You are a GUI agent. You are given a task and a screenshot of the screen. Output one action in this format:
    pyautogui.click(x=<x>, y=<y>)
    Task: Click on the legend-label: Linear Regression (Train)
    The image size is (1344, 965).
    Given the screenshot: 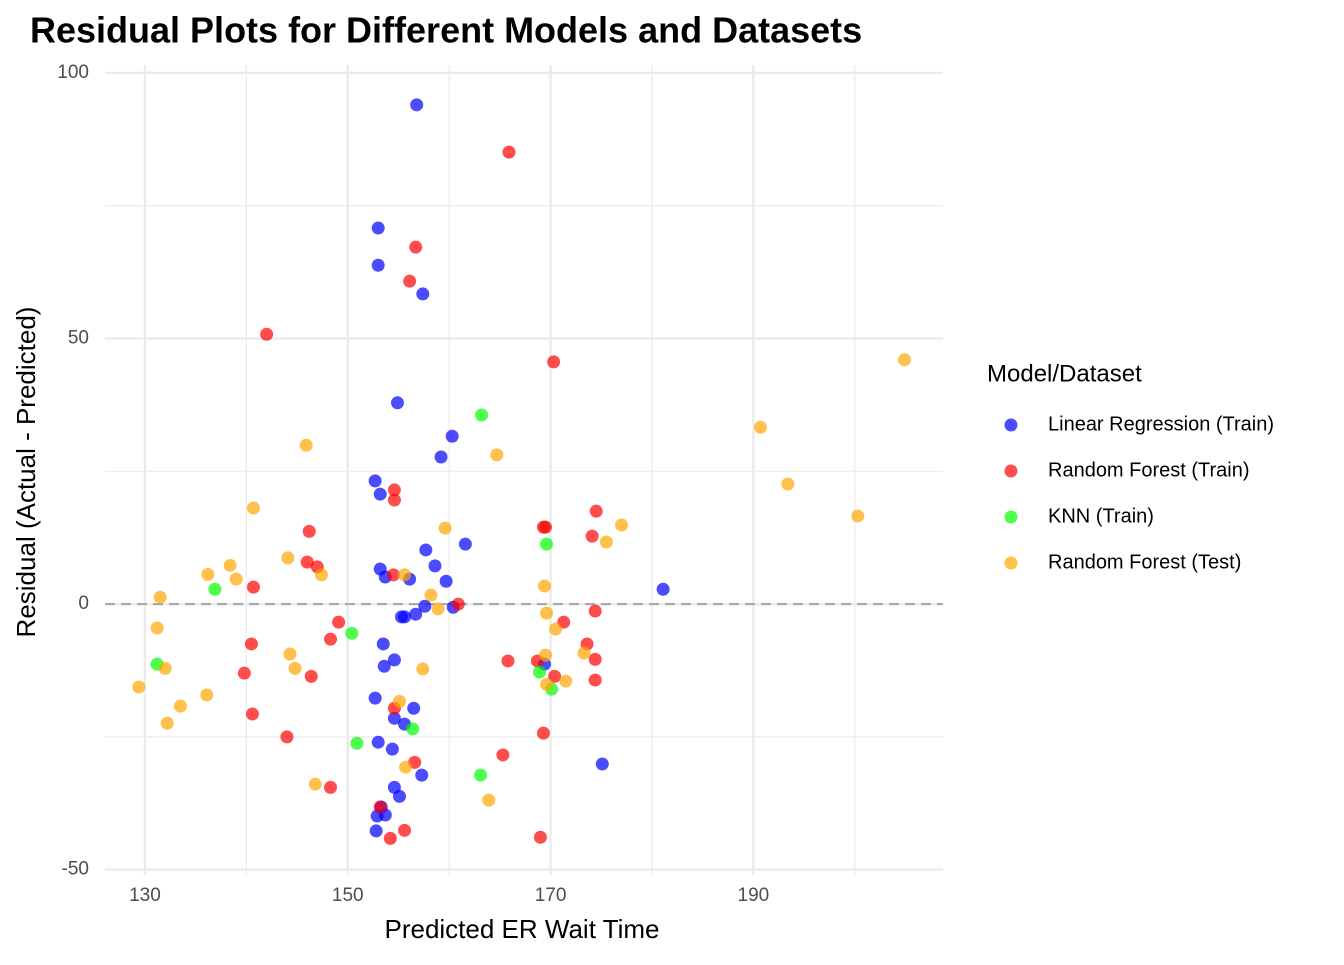 What is the action you would take?
    pyautogui.click(x=1161, y=424)
    